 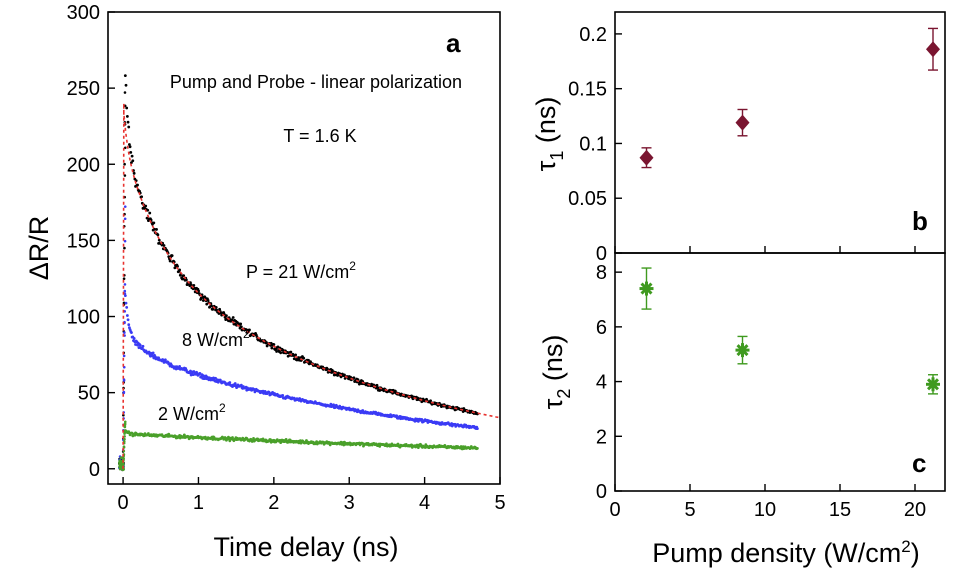 What do you see at coordinates (609, 382) in the screenshot?
I see `panel-c-y-ticks: 0 2 4 6 8` at bounding box center [609, 382].